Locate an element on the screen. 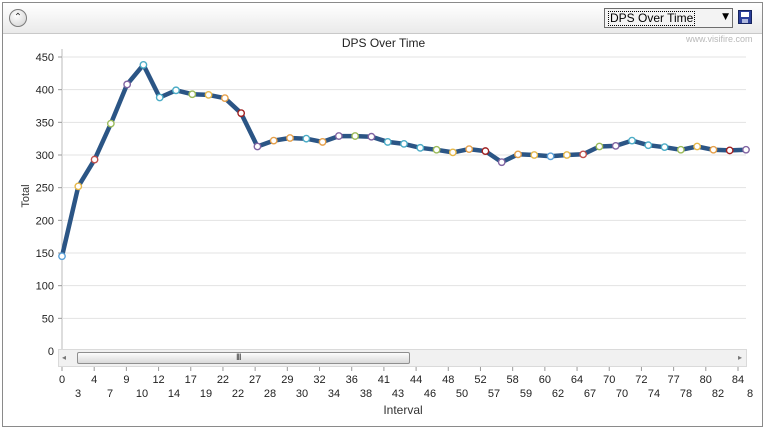 The image size is (767, 431). x-tick-label: 30 is located at coordinates (302, 394).